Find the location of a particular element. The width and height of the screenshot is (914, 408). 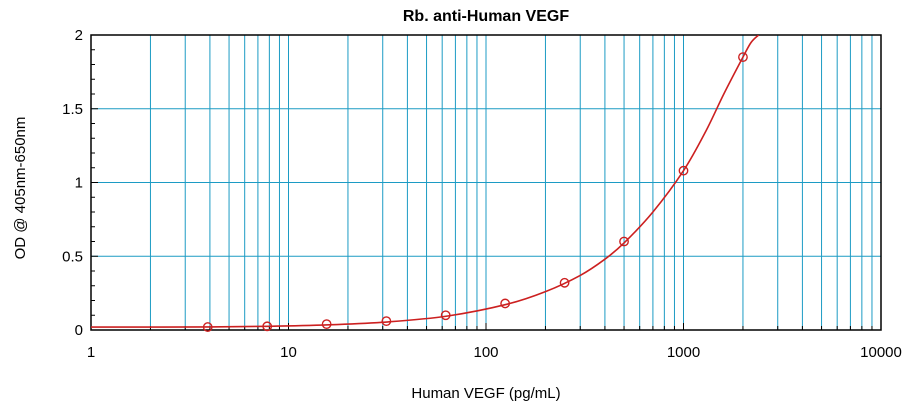

x-tick-label: 100 is located at coordinates (485, 352).